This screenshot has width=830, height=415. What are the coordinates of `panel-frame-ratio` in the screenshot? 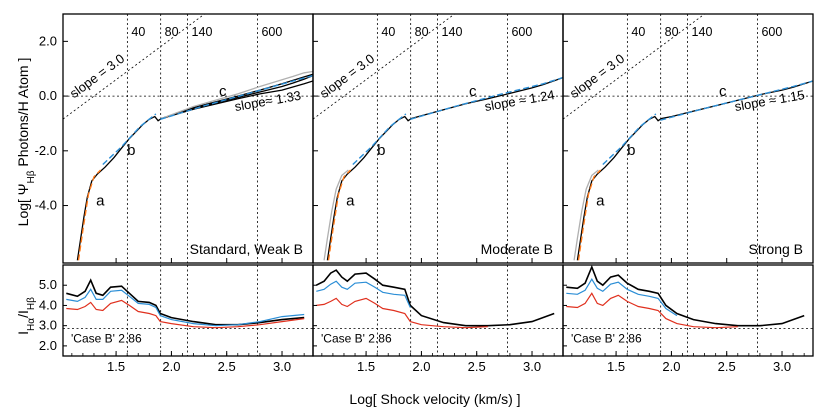 It's located at (688, 310).